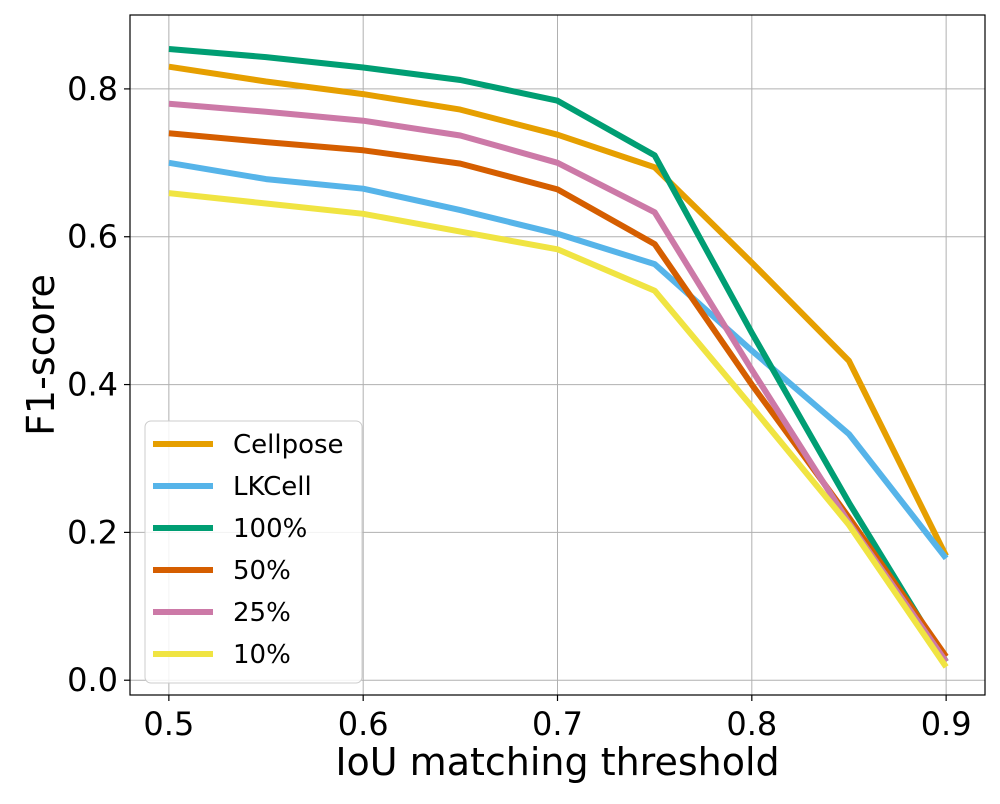  Describe the element at coordinates (946, 724) in the screenshot. I see `x-tick-label: 0.9` at that location.